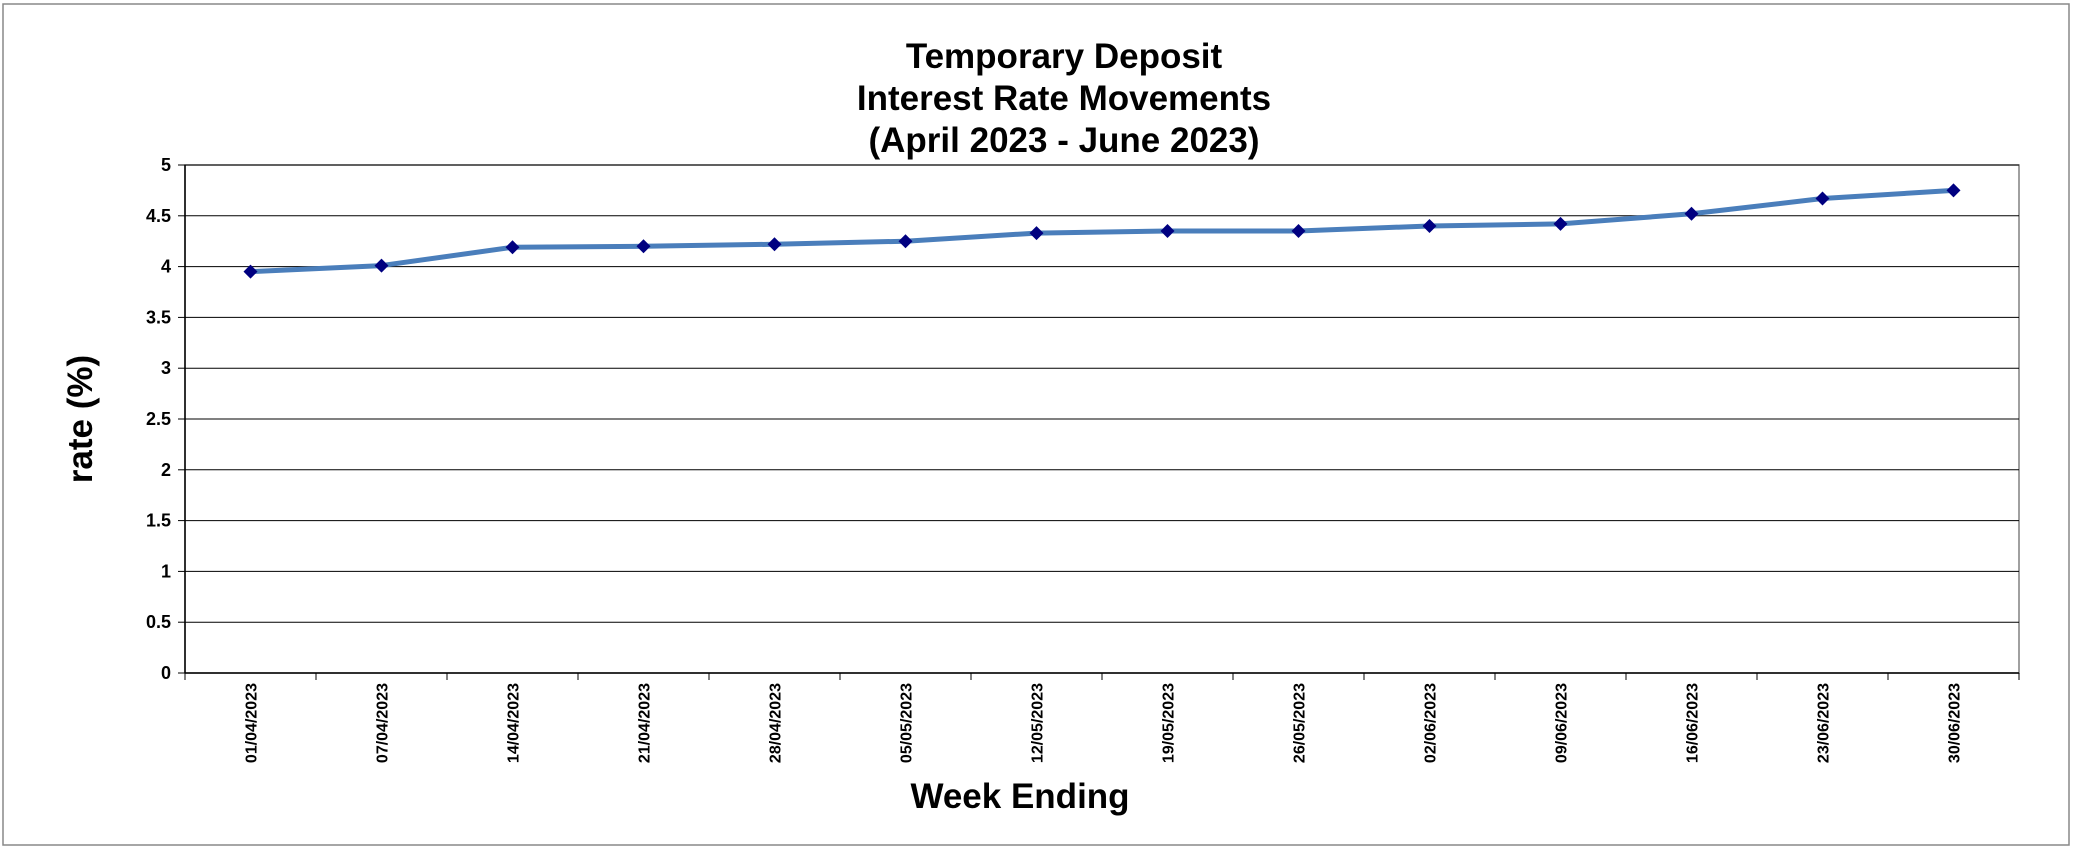 This screenshot has width=2073, height=849. What do you see at coordinates (1562, 723) in the screenshot?
I see `x-tick-label: 09/06/2023` at bounding box center [1562, 723].